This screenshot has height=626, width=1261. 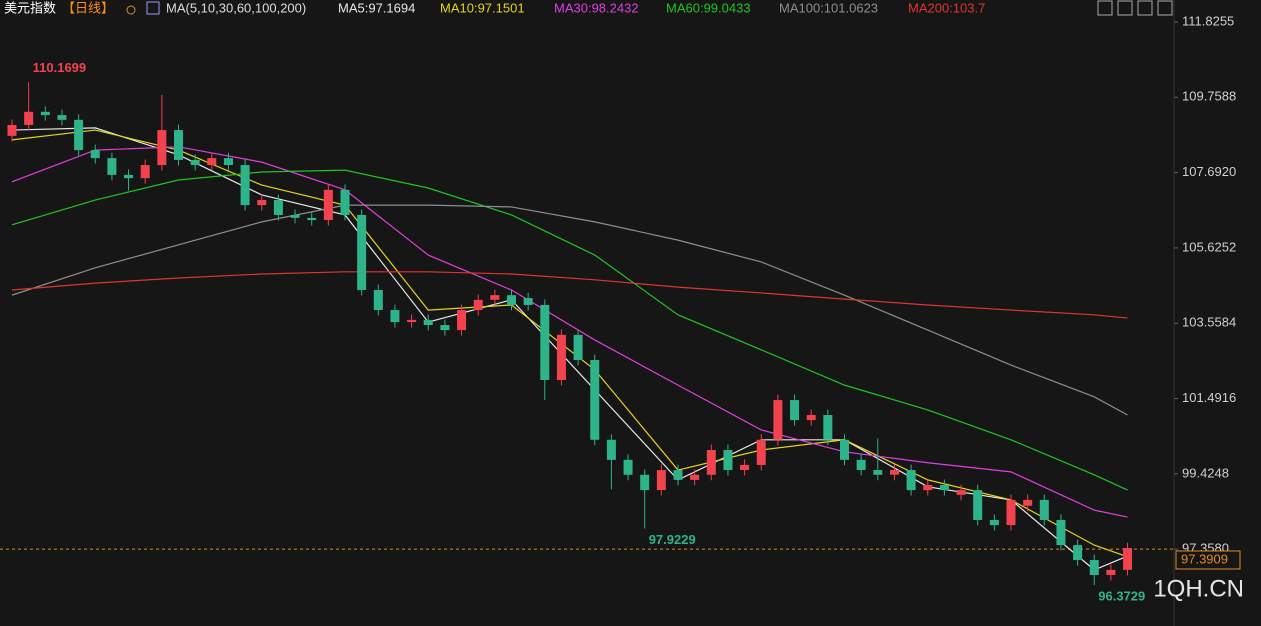 What do you see at coordinates (88, 7) in the screenshot?
I see `period: 【日线】` at bounding box center [88, 7].